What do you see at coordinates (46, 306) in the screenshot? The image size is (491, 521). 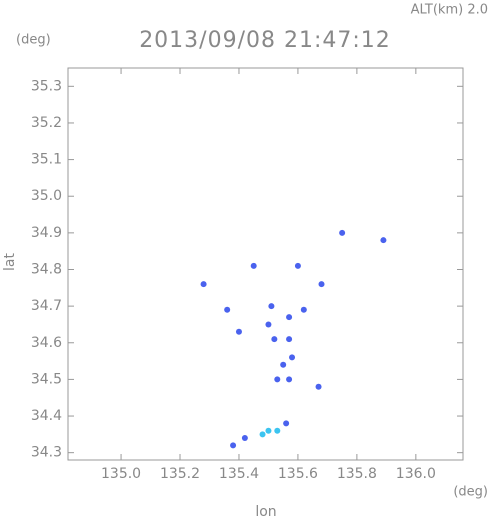 I see `y-tick-label: 34.7` at bounding box center [46, 306].